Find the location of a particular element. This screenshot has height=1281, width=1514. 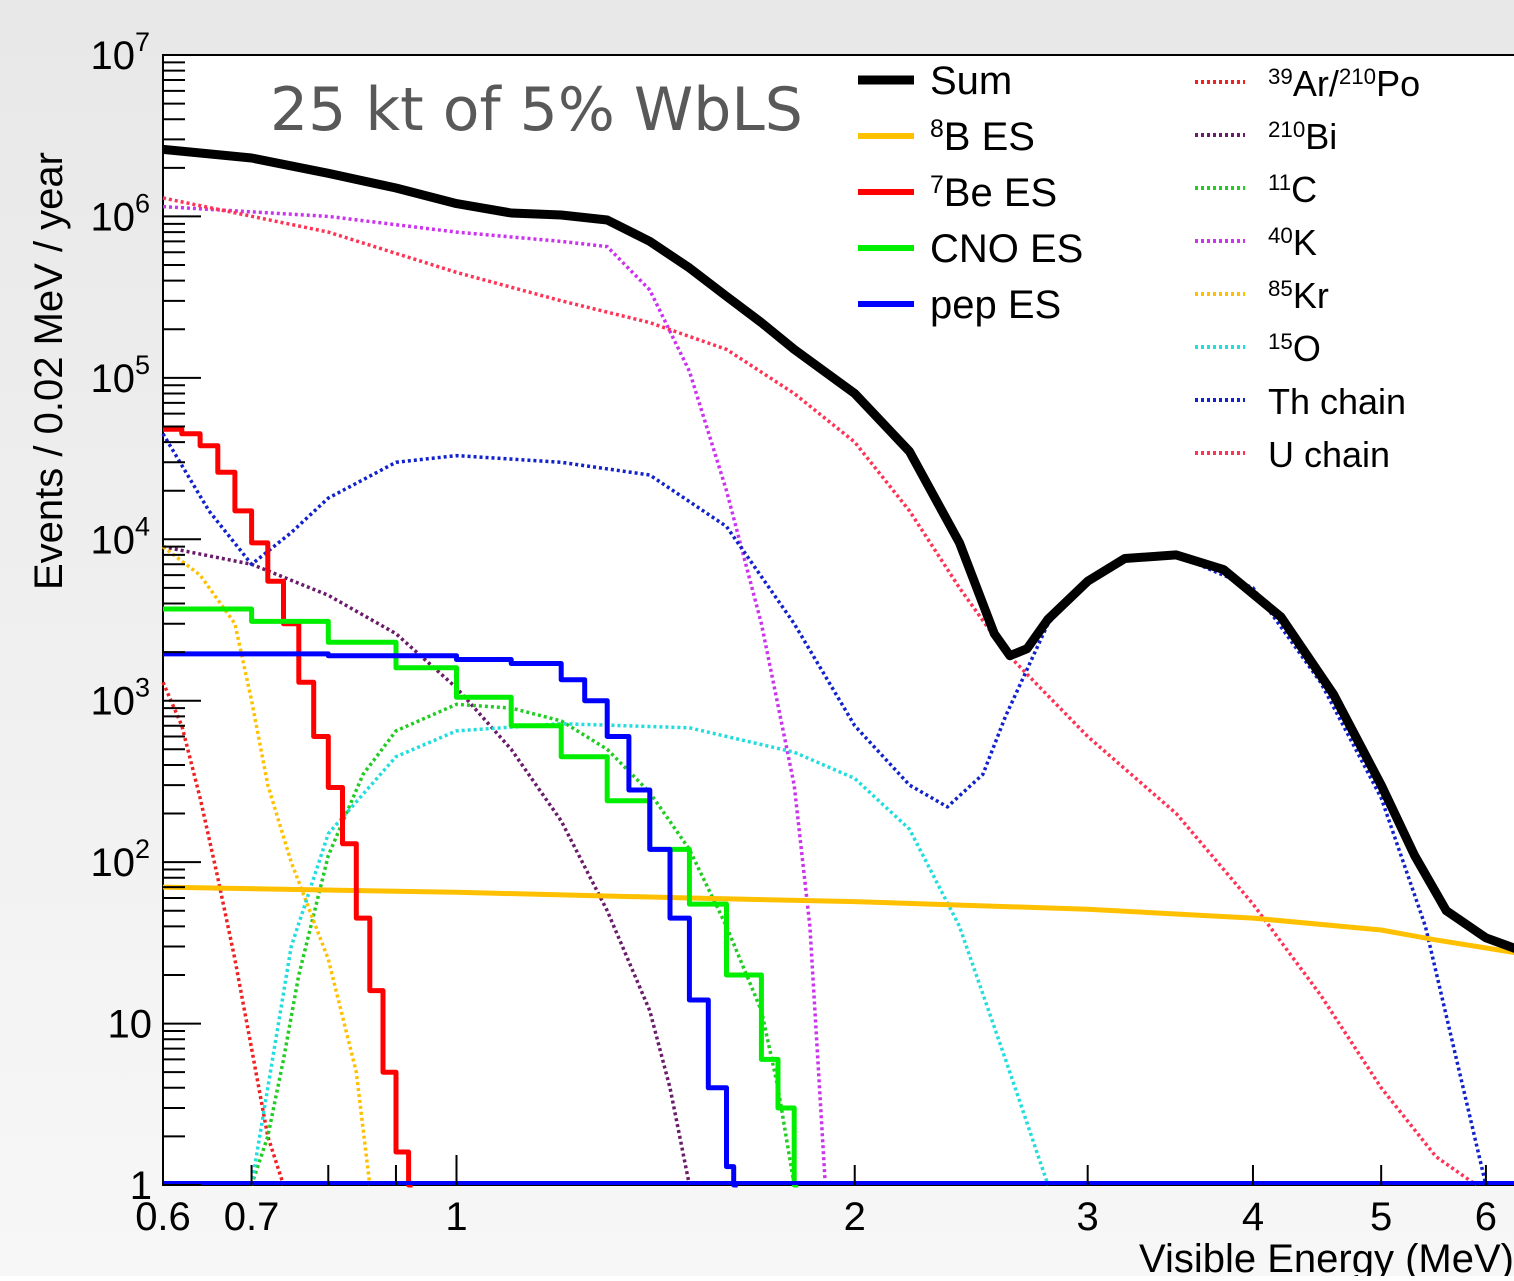

y-tick-label: 10² is located at coordinates (120, 859).